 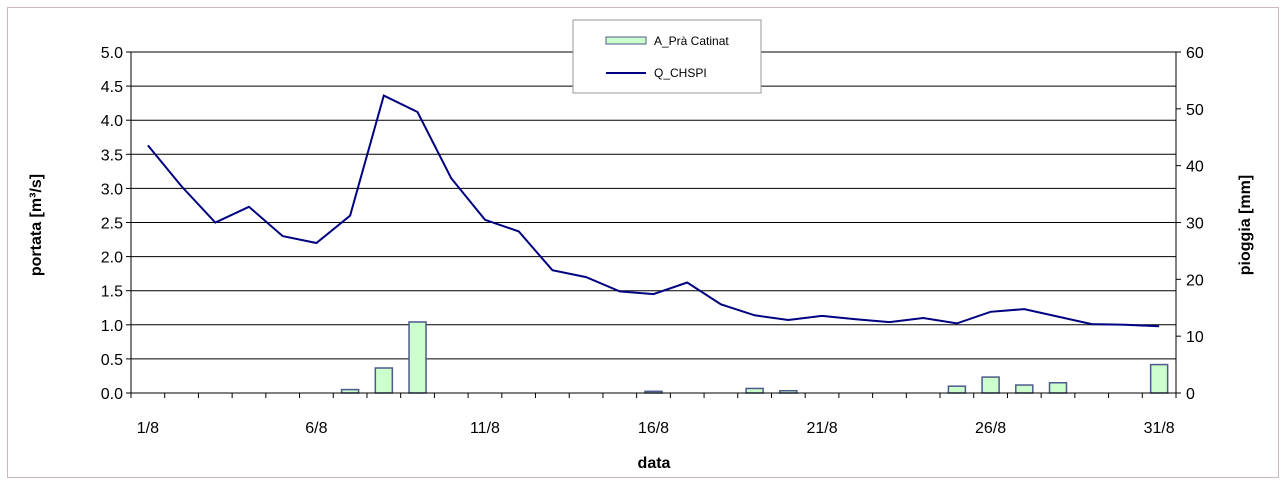 I want to click on x-tick-label: 11/8, so click(x=485, y=428).